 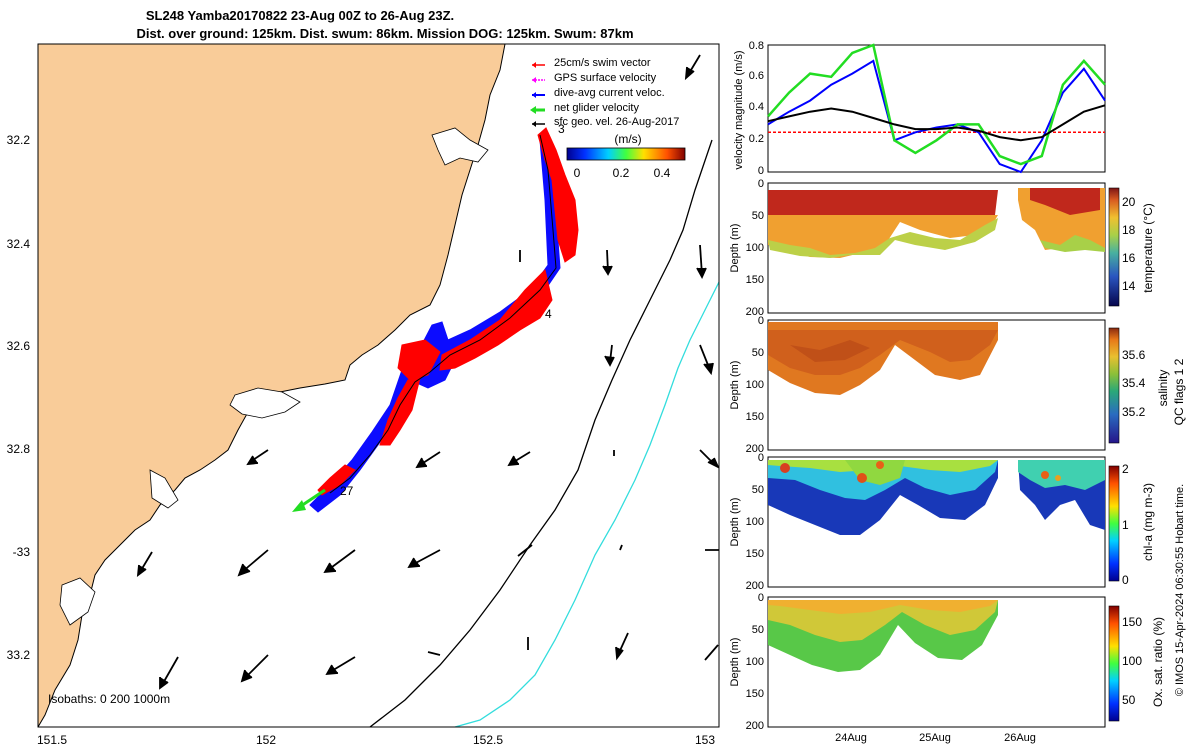 I want to click on sal-ytick-3: 100, so click(x=755, y=385).